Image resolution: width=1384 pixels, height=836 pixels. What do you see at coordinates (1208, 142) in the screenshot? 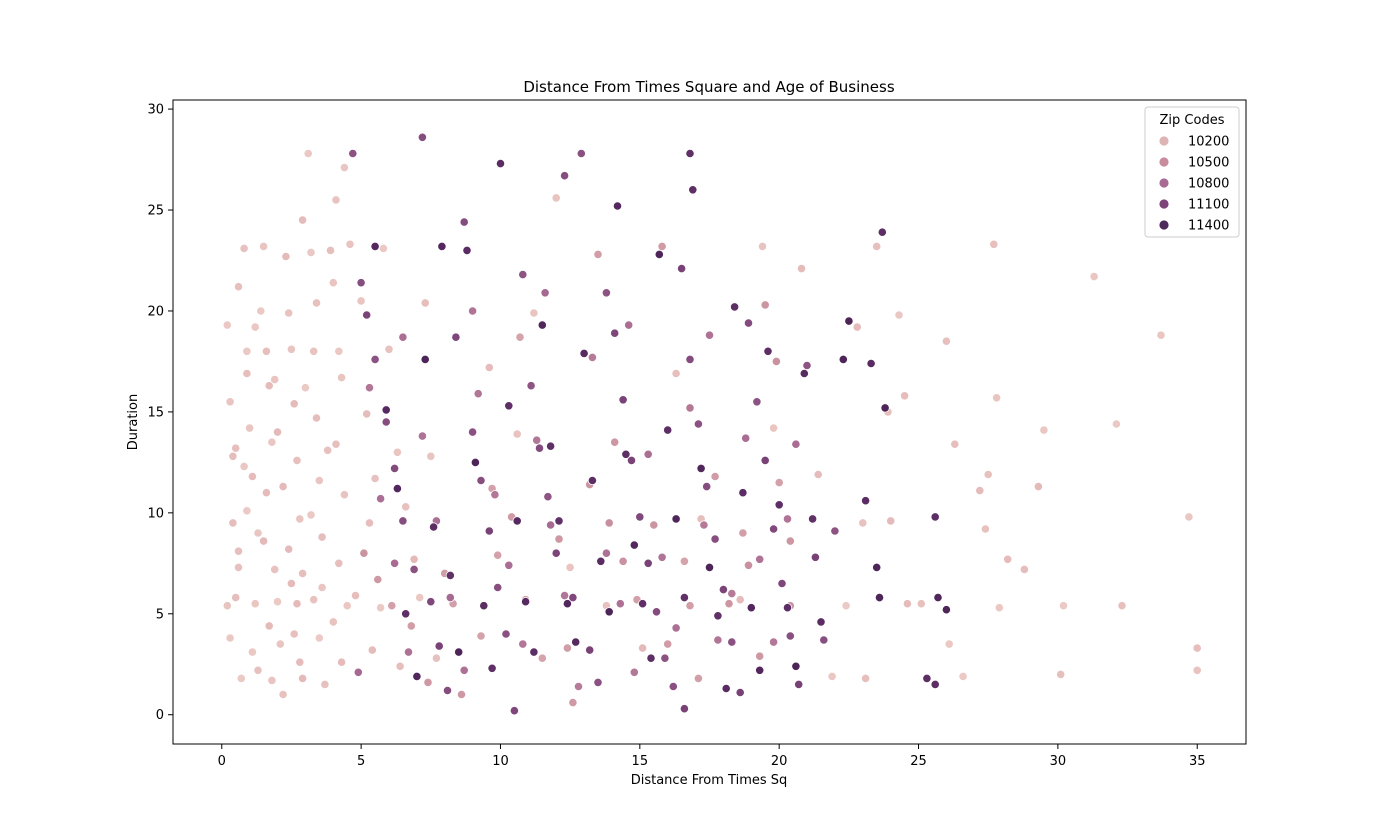
I see `legend-label: 10200` at bounding box center [1208, 142].